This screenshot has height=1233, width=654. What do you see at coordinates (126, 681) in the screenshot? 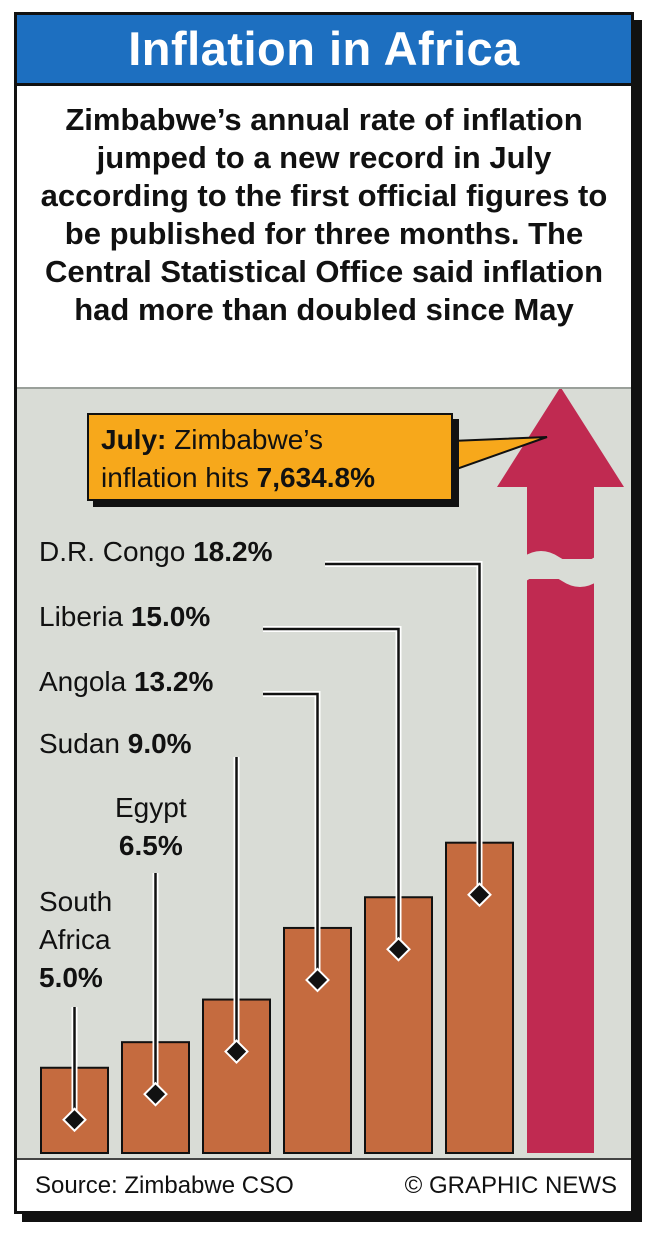
I see `label-angola: Angola 13.2%` at bounding box center [126, 681].